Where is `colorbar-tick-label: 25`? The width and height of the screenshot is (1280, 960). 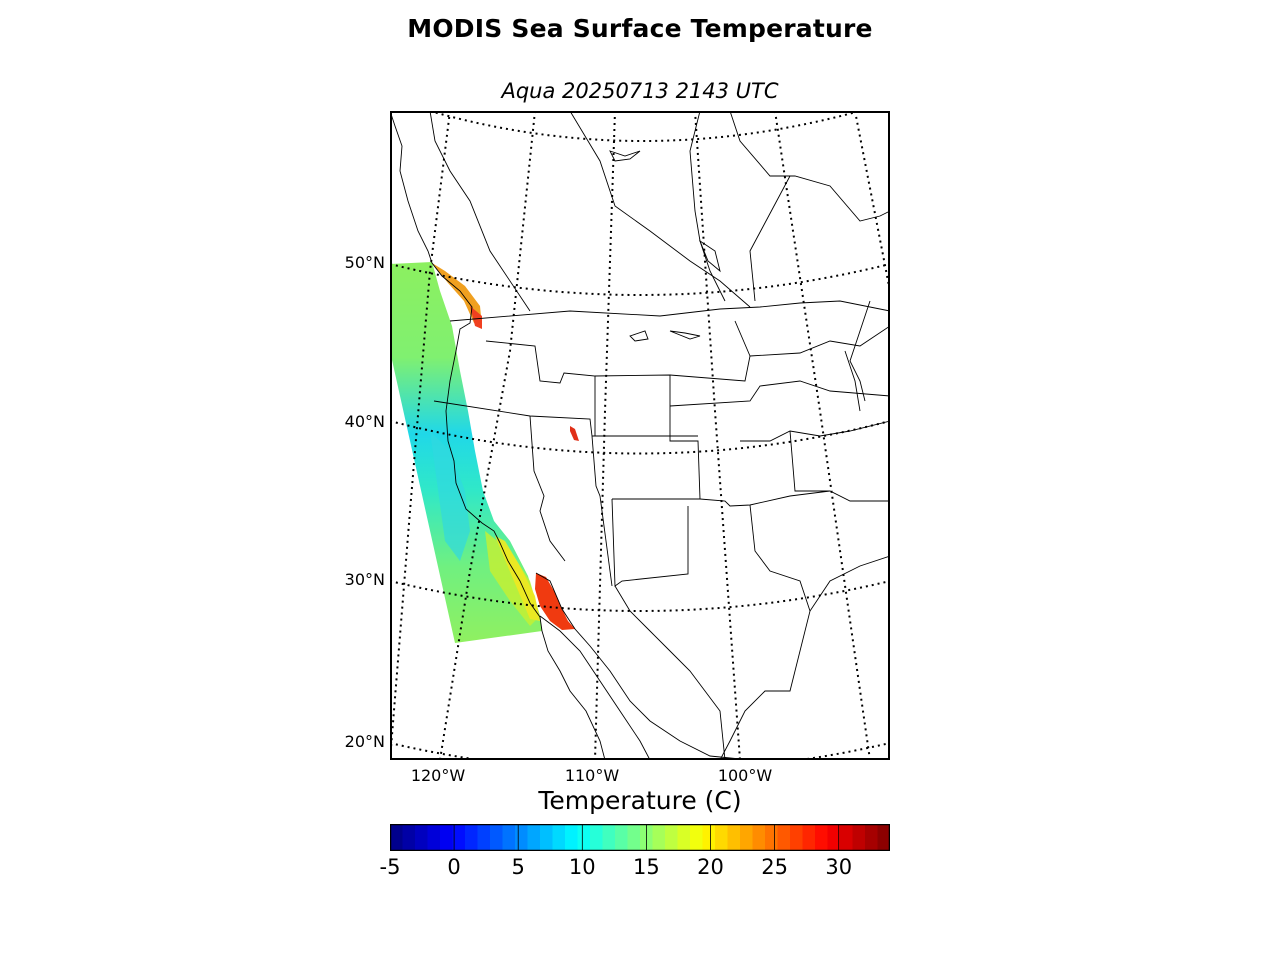
colorbar-tick-label: 25 is located at coordinates (774, 867).